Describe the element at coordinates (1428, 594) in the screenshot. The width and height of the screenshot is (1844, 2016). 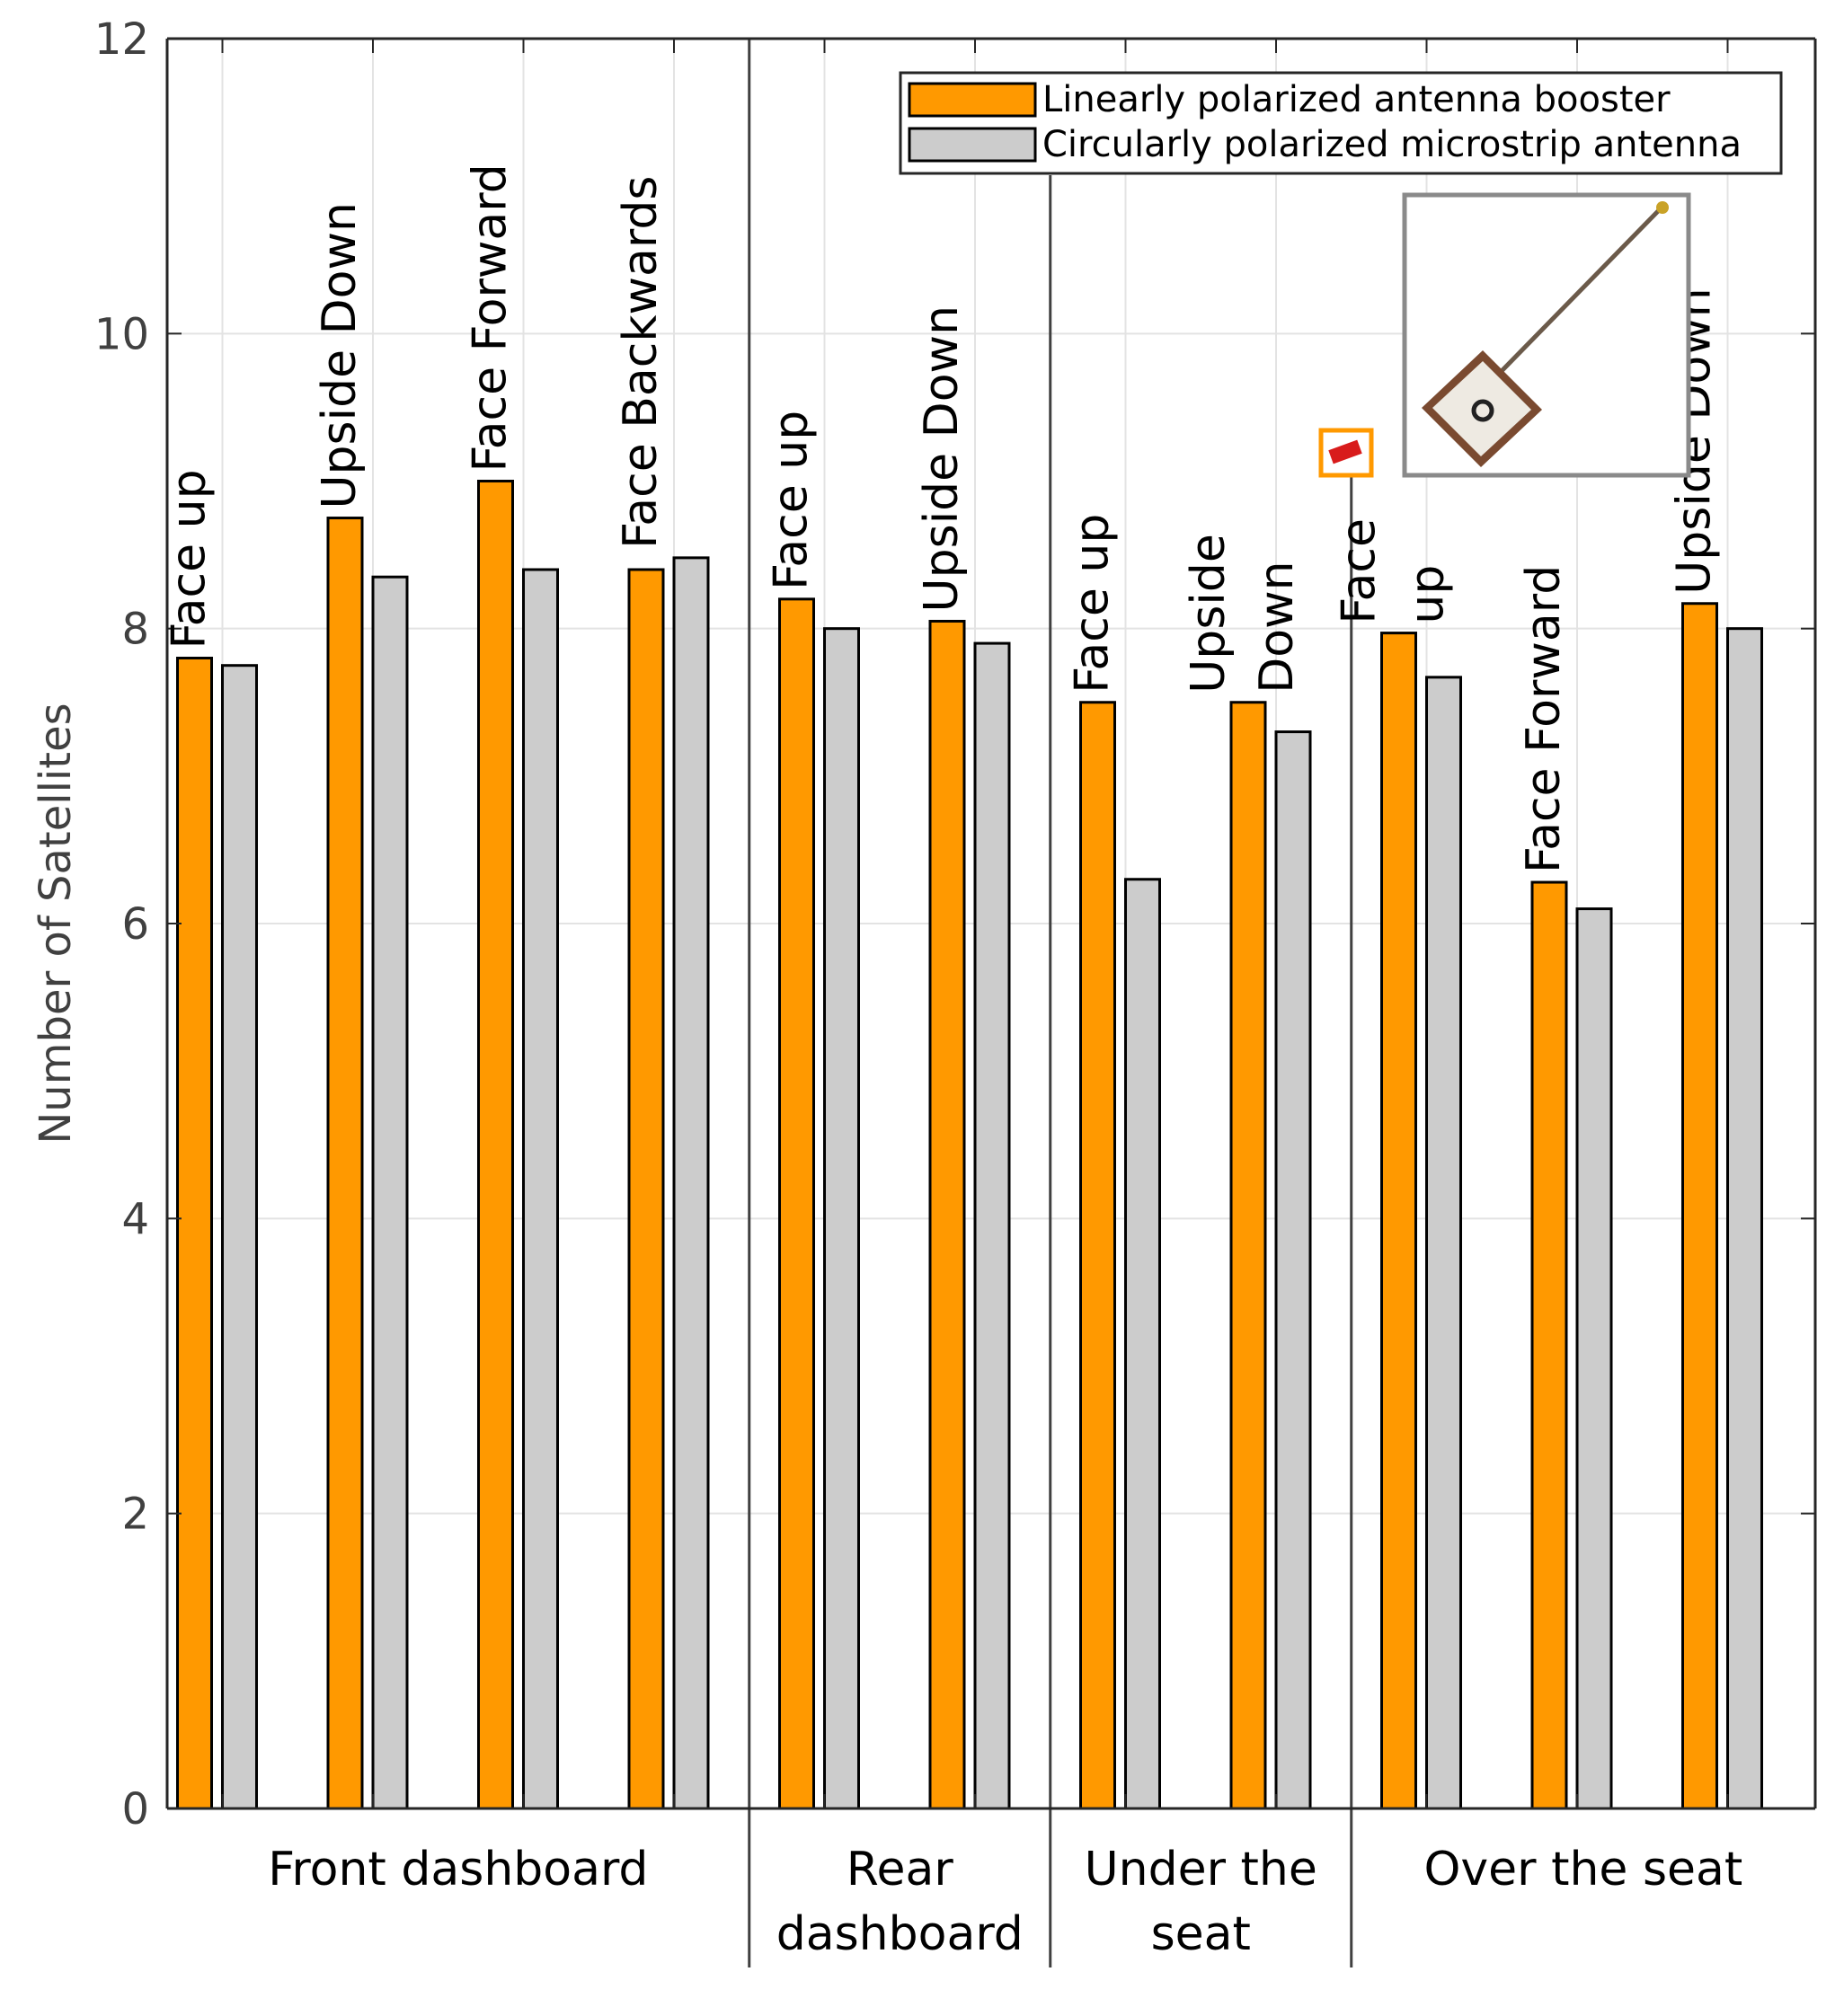
I see `condition-label: up` at that location.